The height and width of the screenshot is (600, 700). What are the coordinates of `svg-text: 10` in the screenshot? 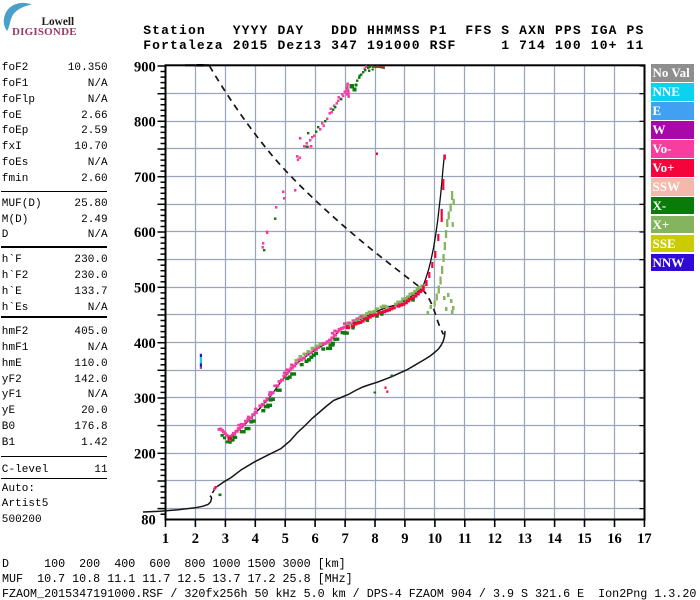 It's located at (435, 539).